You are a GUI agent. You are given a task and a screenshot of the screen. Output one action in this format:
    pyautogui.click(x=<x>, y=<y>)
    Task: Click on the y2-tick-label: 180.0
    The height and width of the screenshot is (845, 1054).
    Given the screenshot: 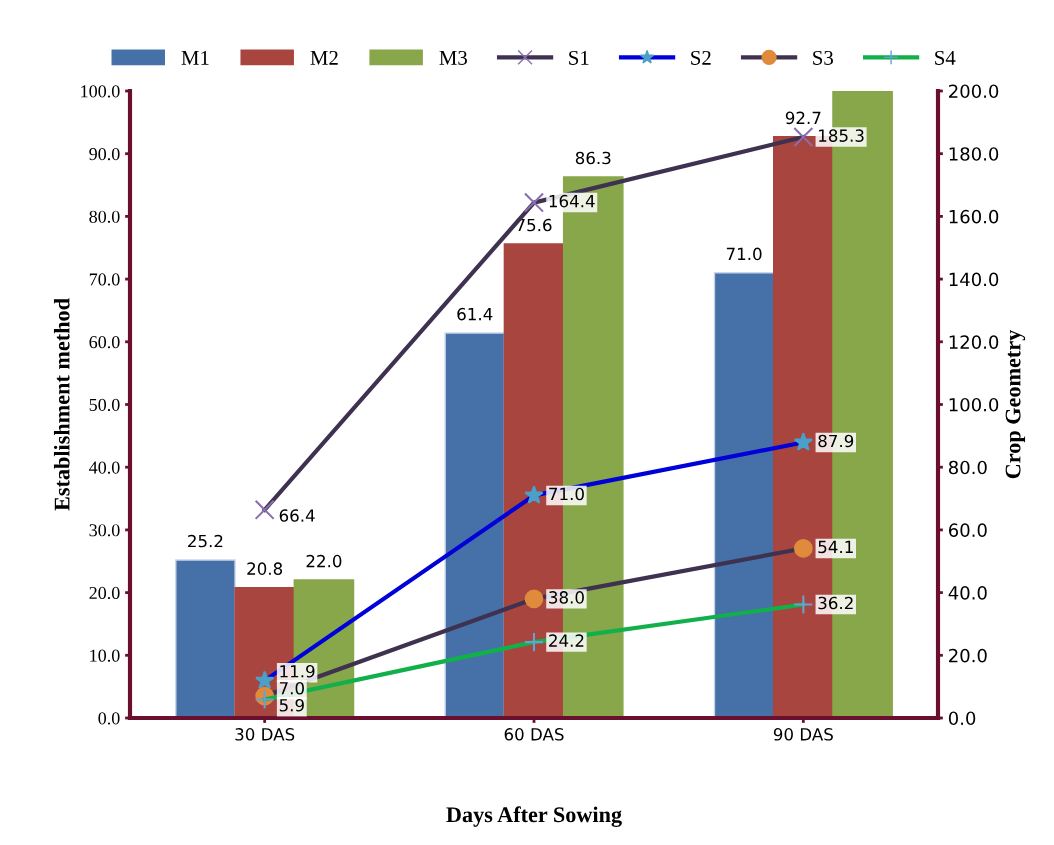 What is the action you would take?
    pyautogui.click(x=974, y=154)
    